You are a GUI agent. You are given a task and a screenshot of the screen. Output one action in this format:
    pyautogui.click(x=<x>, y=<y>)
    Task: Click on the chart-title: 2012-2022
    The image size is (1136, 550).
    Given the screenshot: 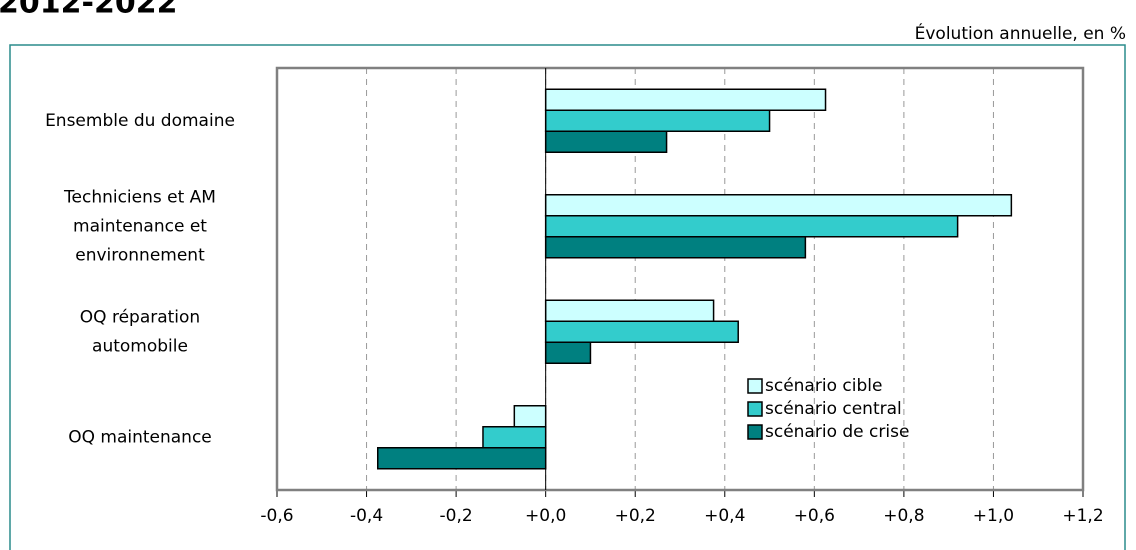 What is the action you would take?
    pyautogui.click(x=88, y=10)
    